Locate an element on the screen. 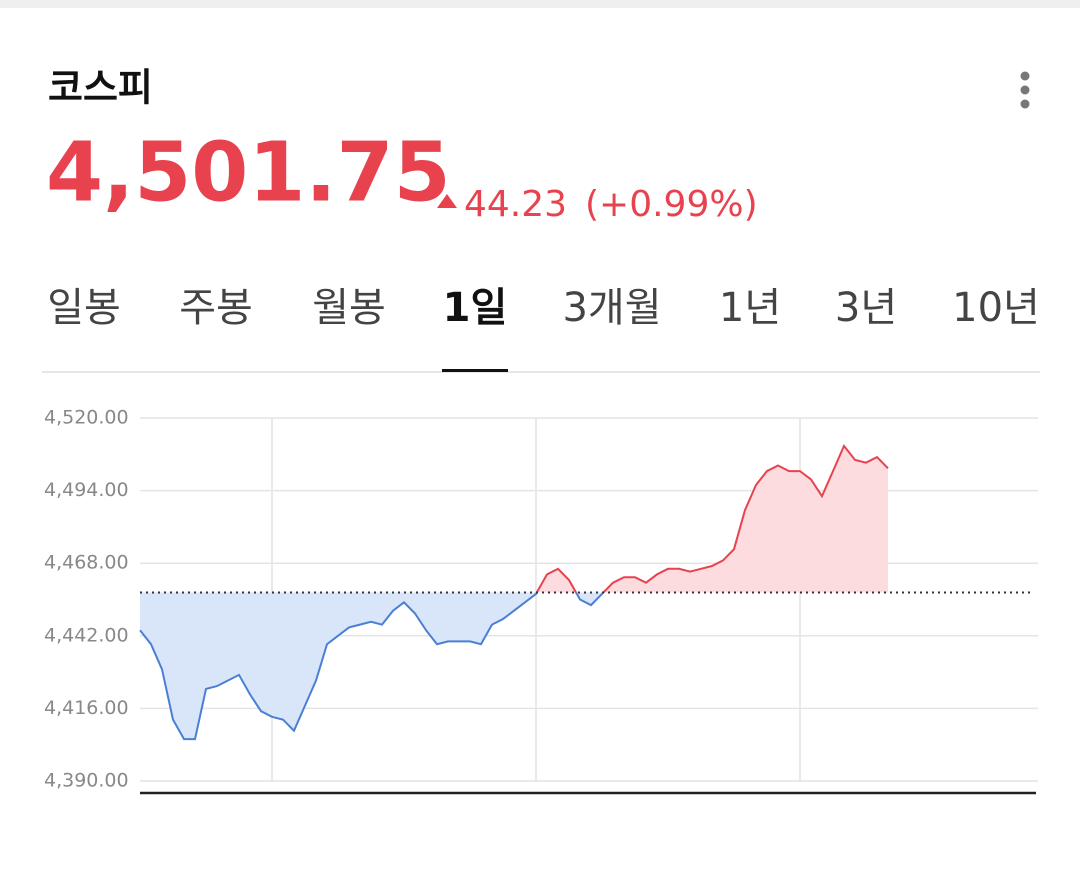  change: 44.23 is located at coordinates (515, 204).